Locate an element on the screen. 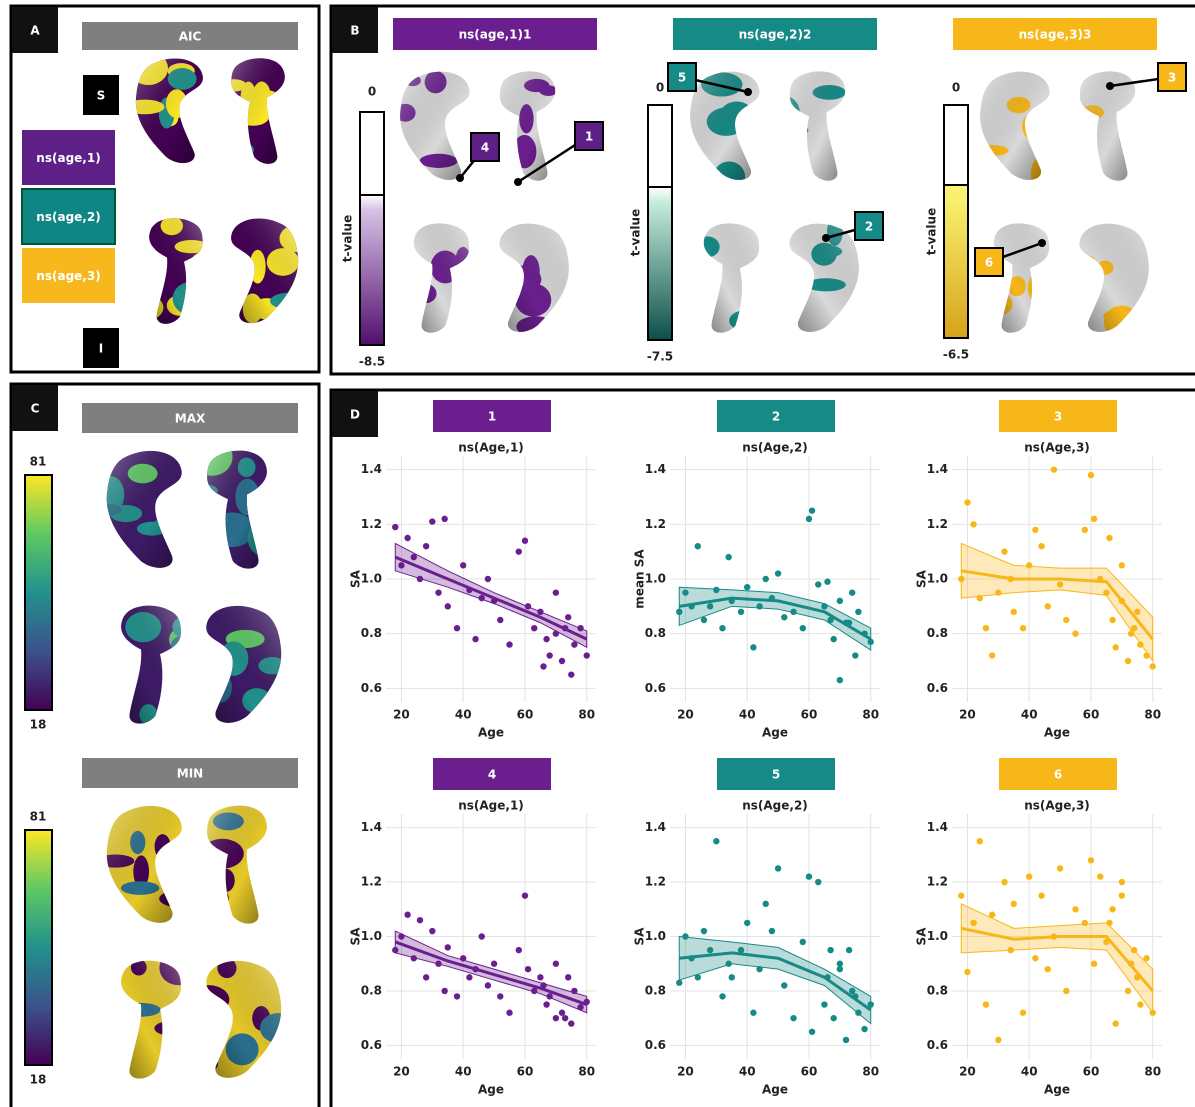  view-label: S is located at coordinates (101, 96).